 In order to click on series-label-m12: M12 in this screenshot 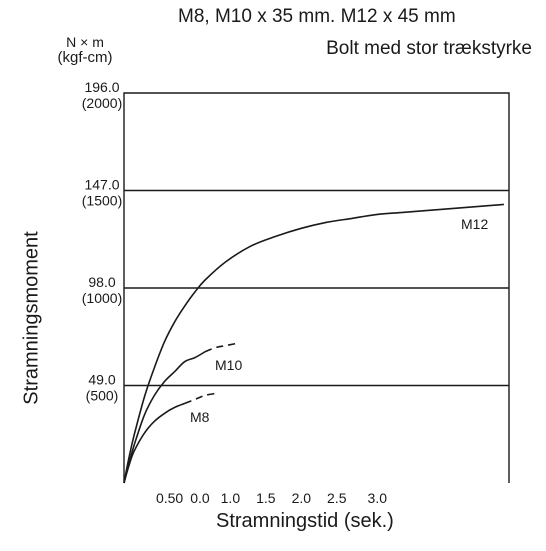, I will do `click(474, 224)`.